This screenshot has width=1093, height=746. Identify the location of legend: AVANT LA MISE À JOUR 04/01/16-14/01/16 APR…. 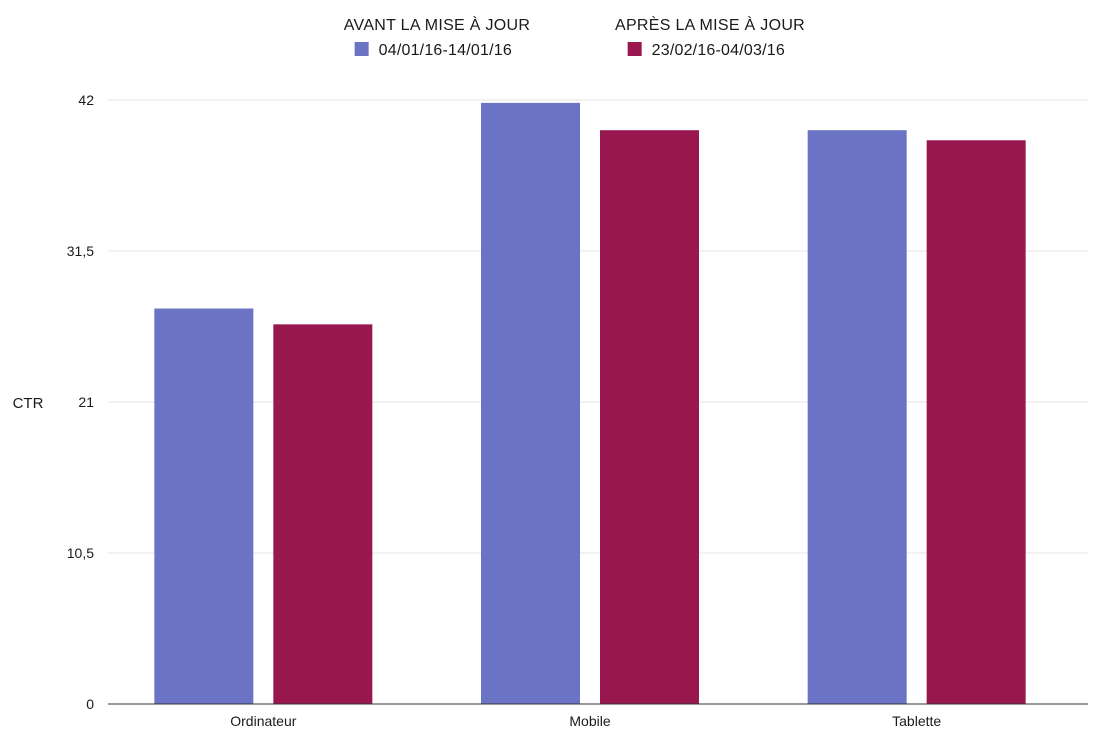
(574, 37).